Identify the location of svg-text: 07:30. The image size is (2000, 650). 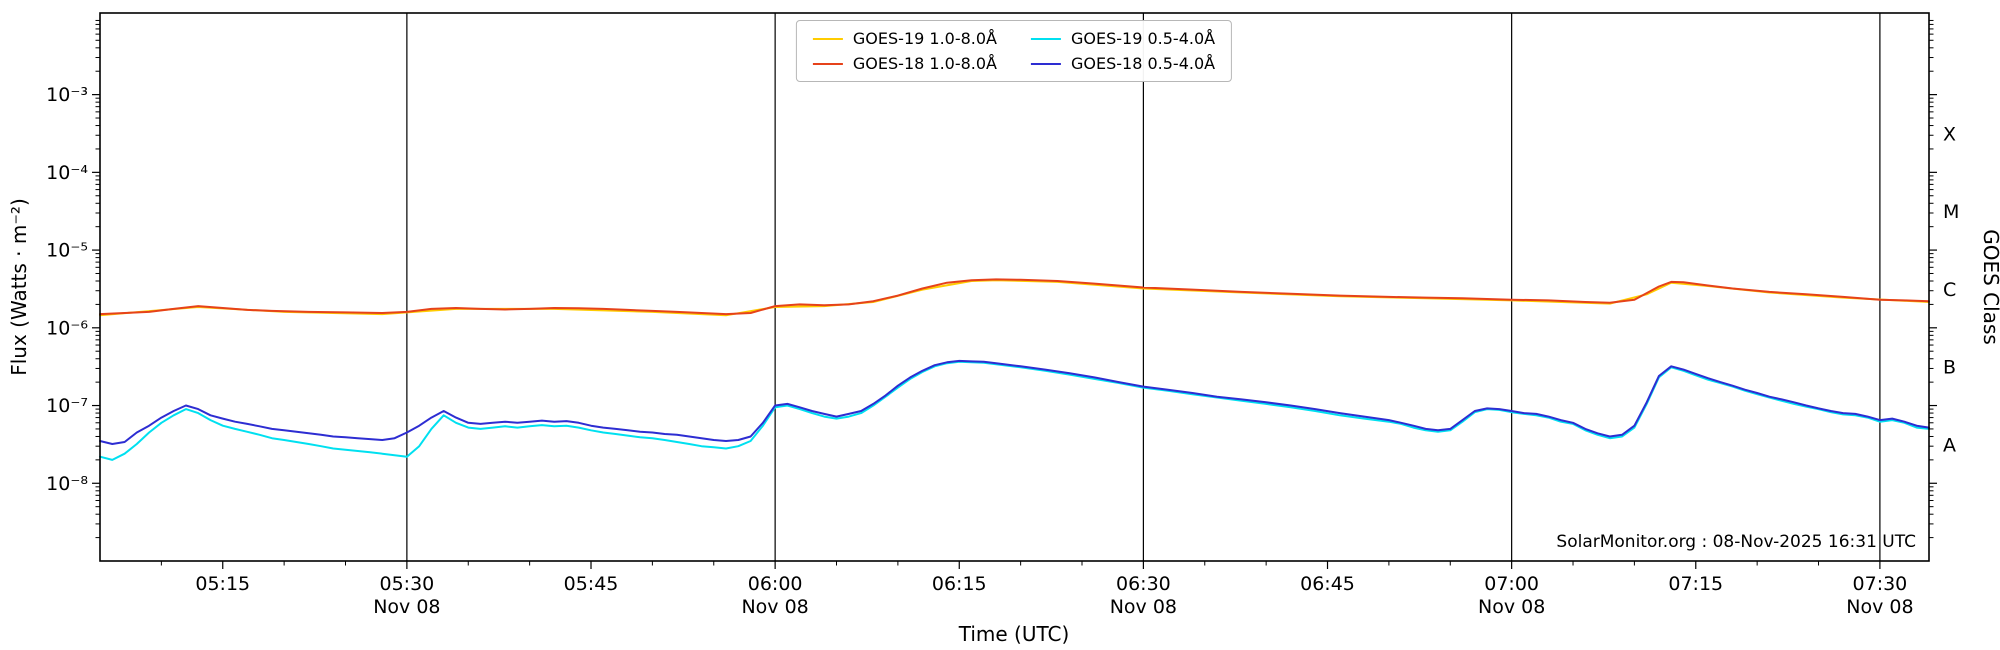
(1880, 584).